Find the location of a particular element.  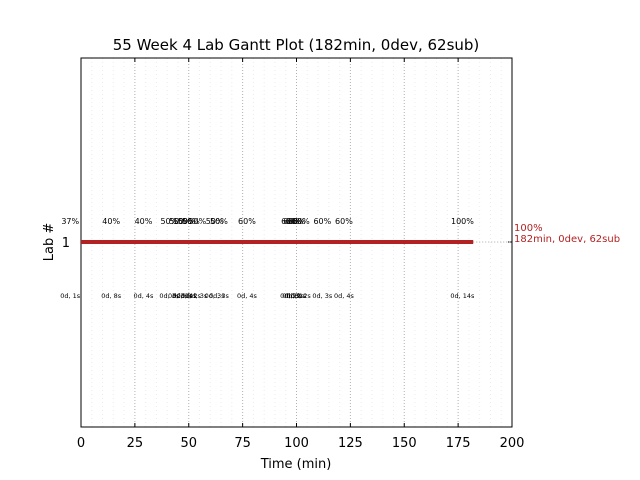

submission-info-label: 0d, 8s is located at coordinates (111, 296).